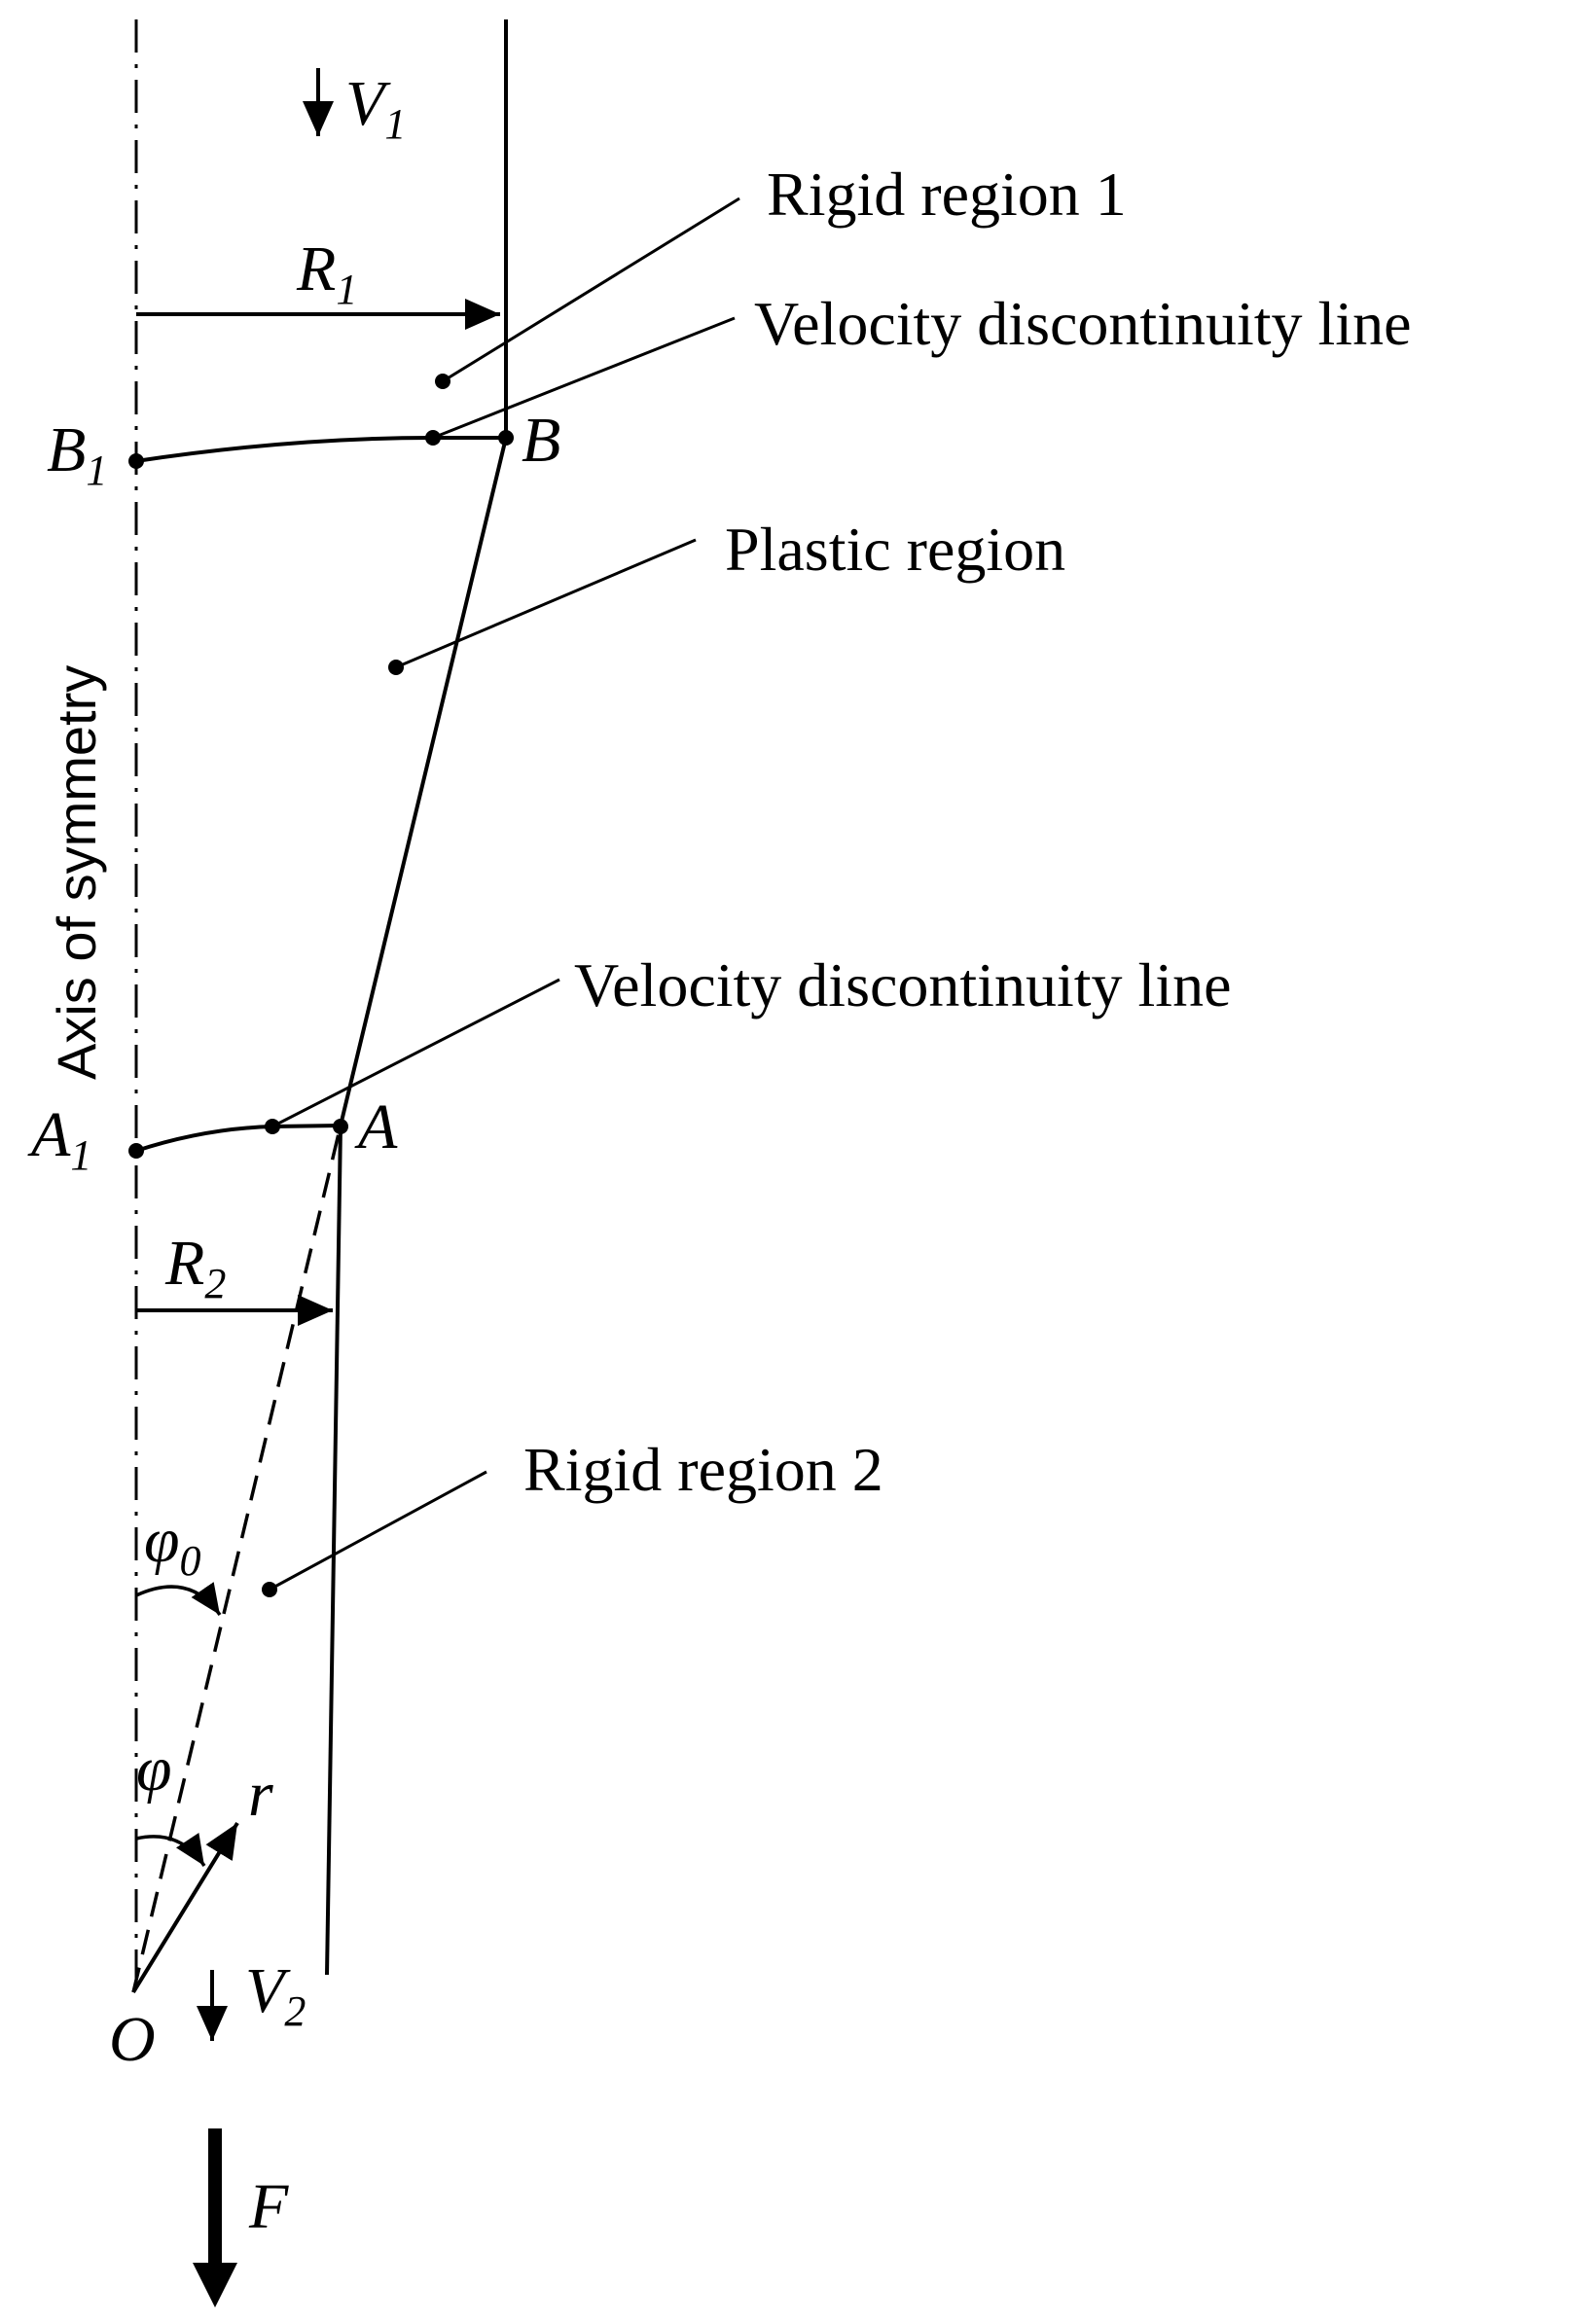 This screenshot has height=2324, width=1585. What do you see at coordinates (320, 449) in the screenshot?
I see `velocity-discontinuity-curve-top` at bounding box center [320, 449].